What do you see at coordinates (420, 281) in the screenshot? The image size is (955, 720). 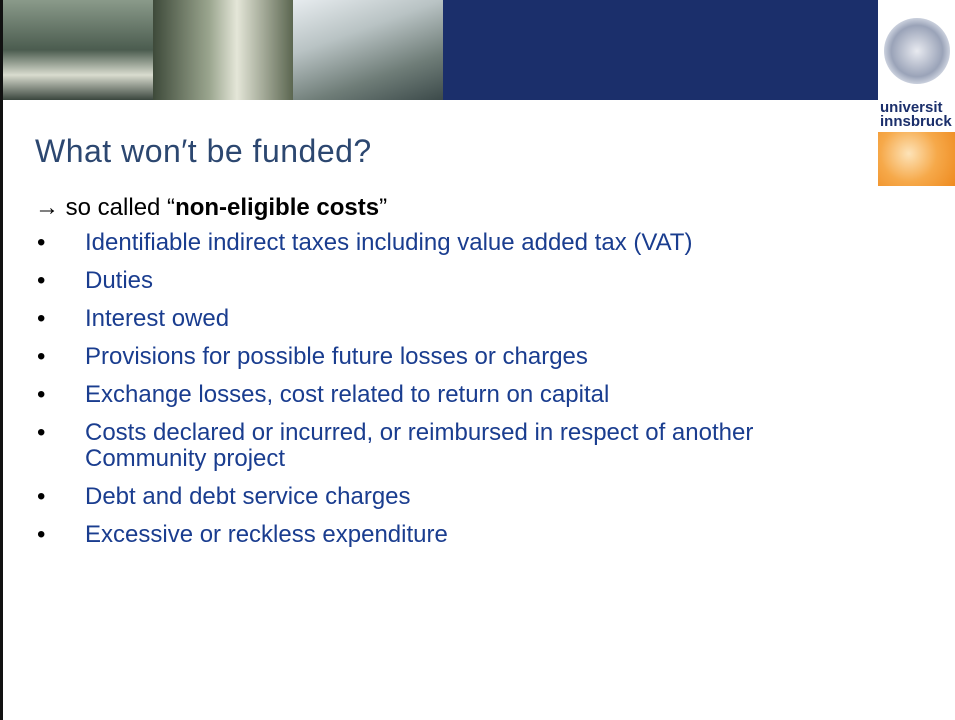 I see `bullet-item: Duties` at bounding box center [420, 281].